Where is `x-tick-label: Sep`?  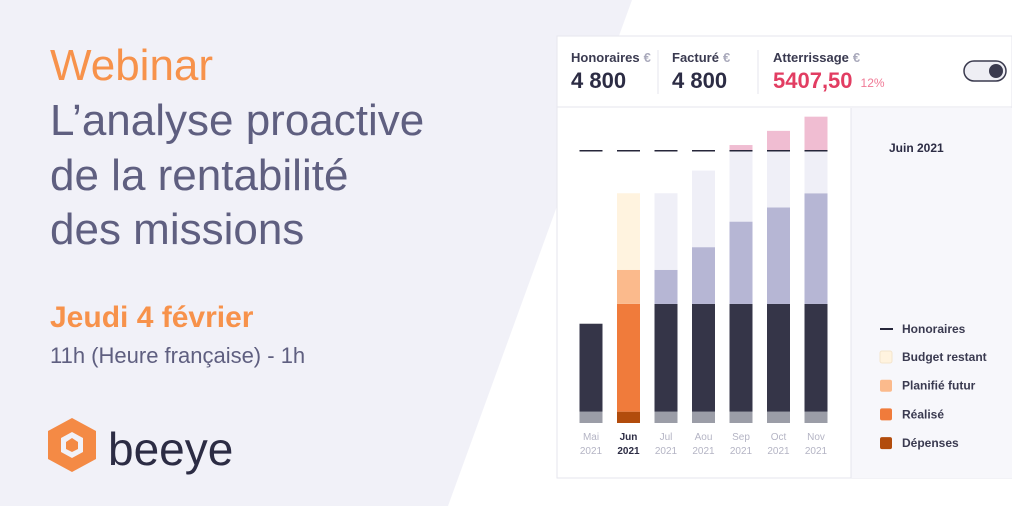 x-tick-label: Sep is located at coordinates (741, 437).